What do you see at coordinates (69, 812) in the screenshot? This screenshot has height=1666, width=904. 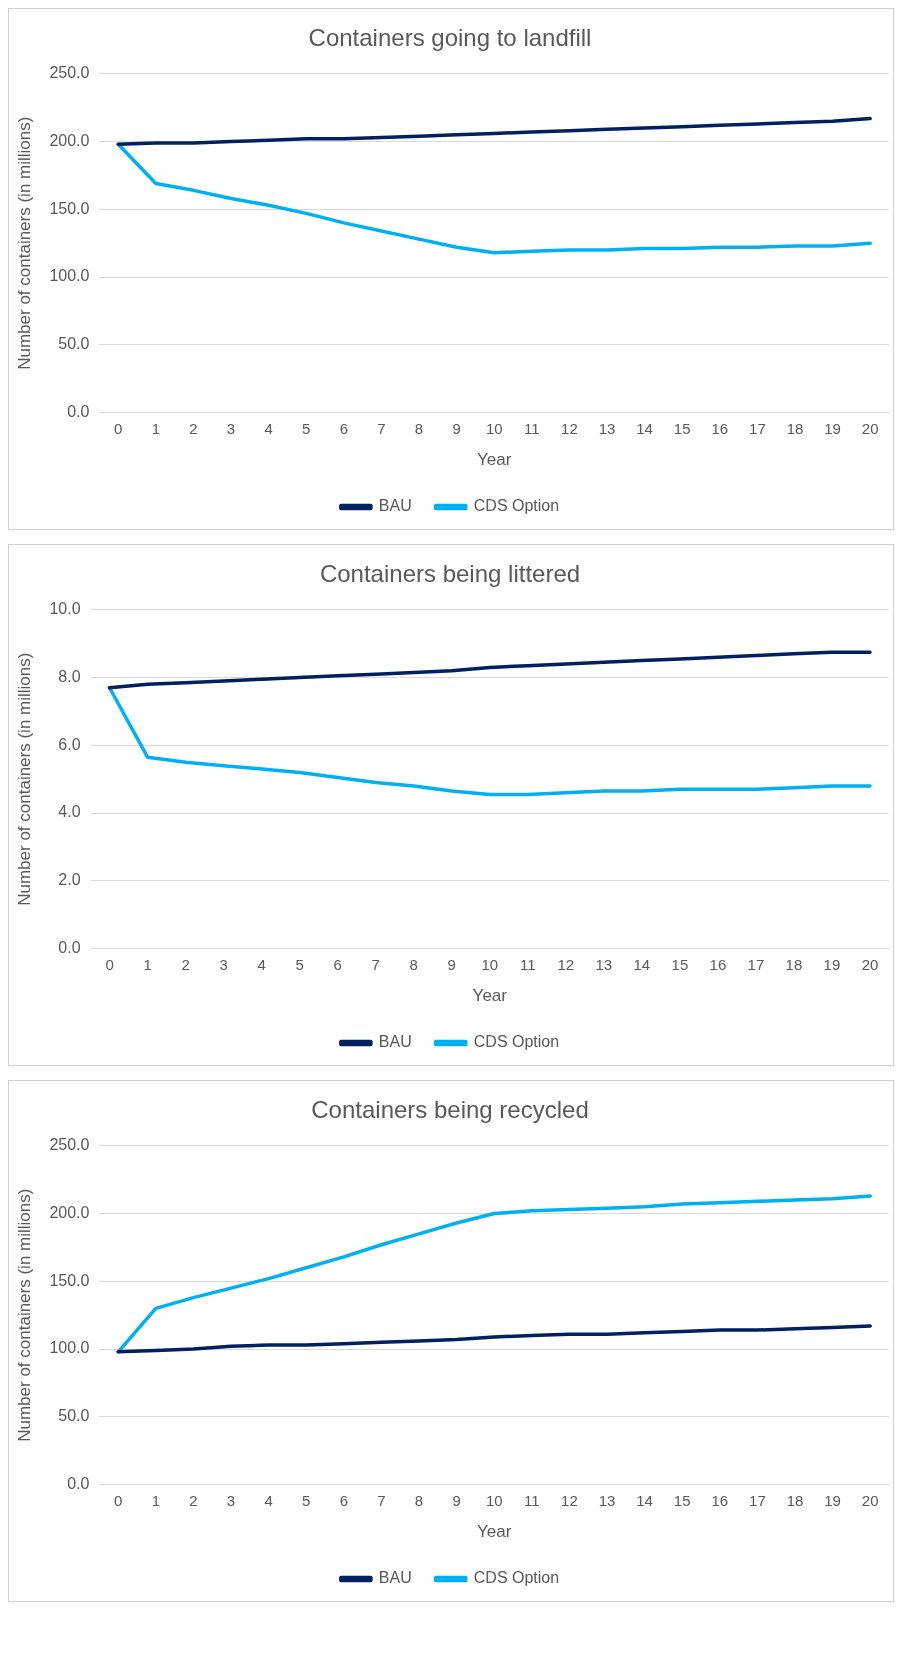 I see `y-tick-label: 4.0` at bounding box center [69, 812].